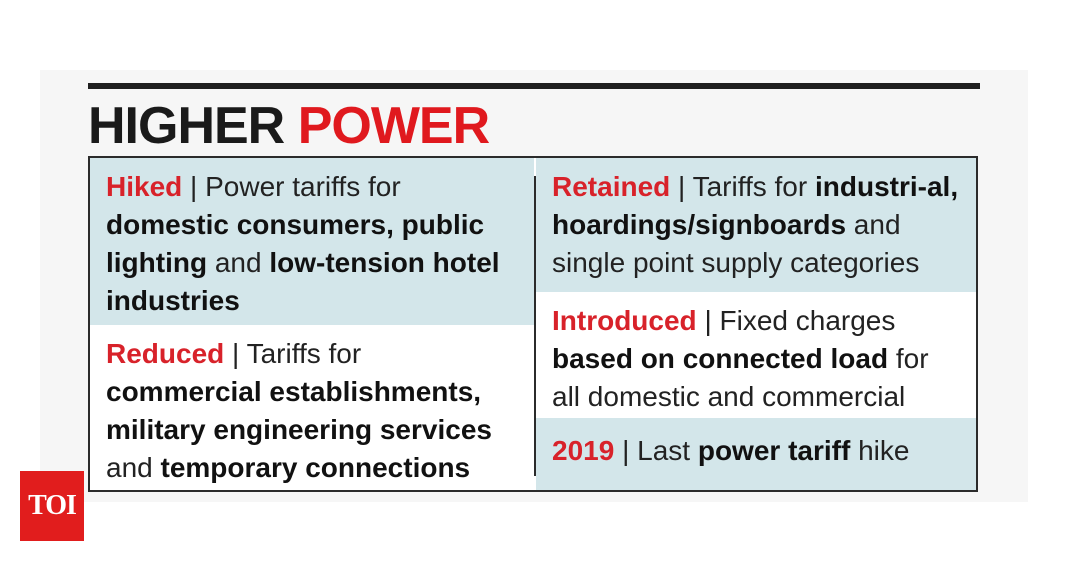  I want to click on cell-2019-text-1: Last, so click(667, 450).